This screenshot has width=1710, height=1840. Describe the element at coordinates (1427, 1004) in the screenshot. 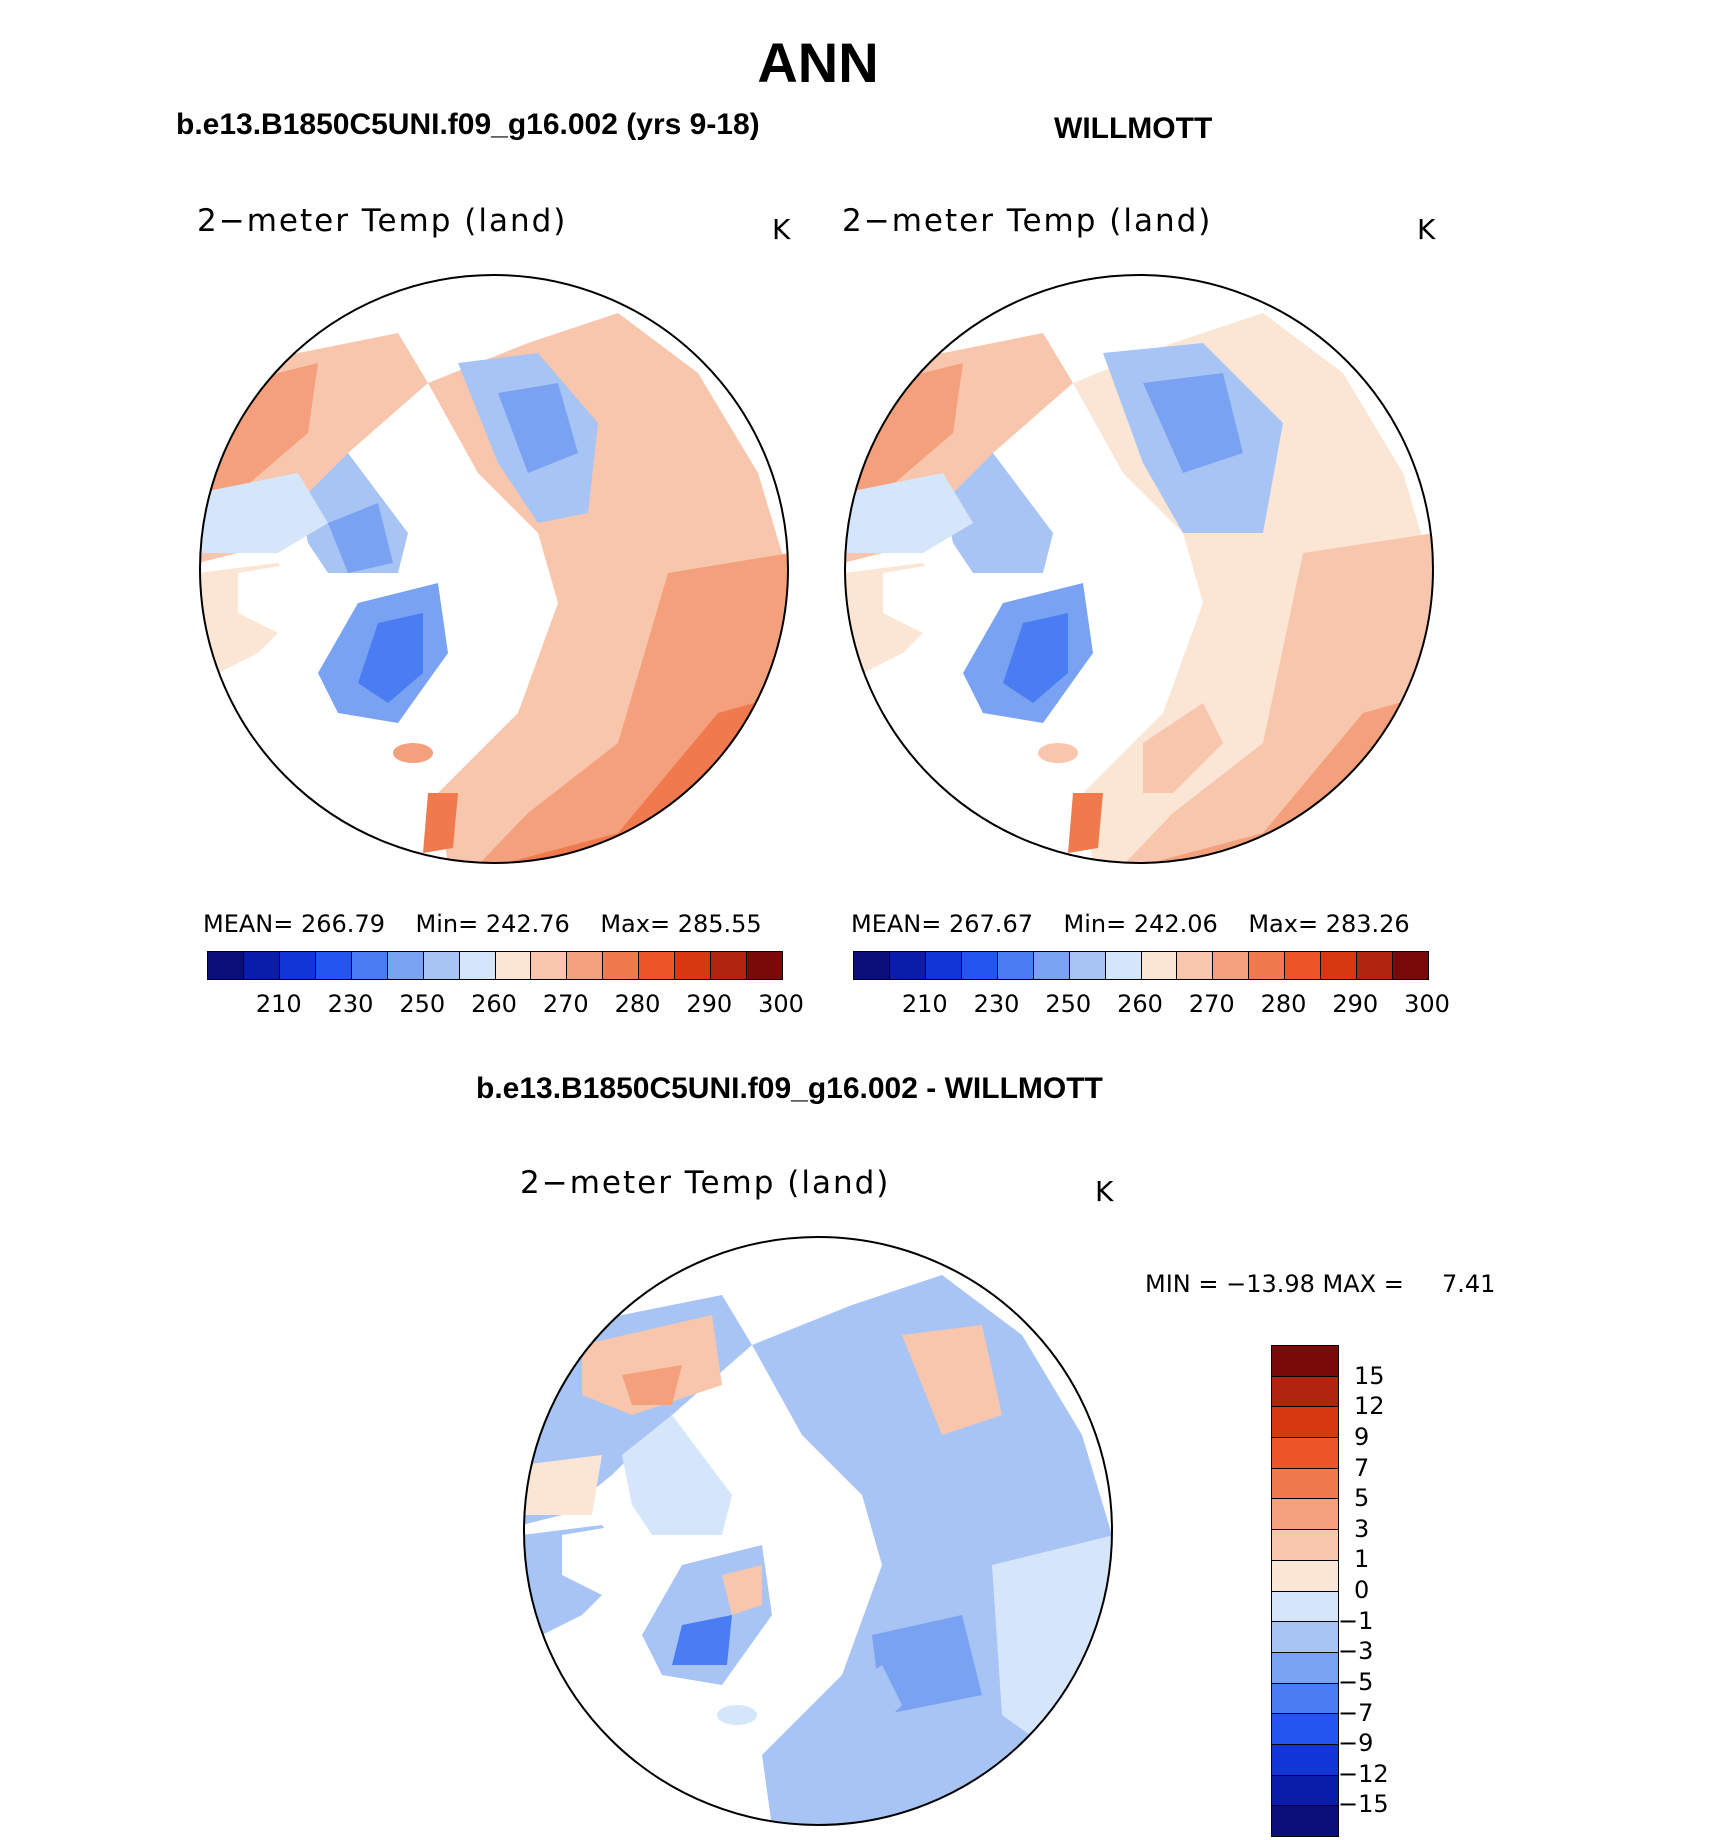

I see `obs-colorbar-tick: 300` at that location.